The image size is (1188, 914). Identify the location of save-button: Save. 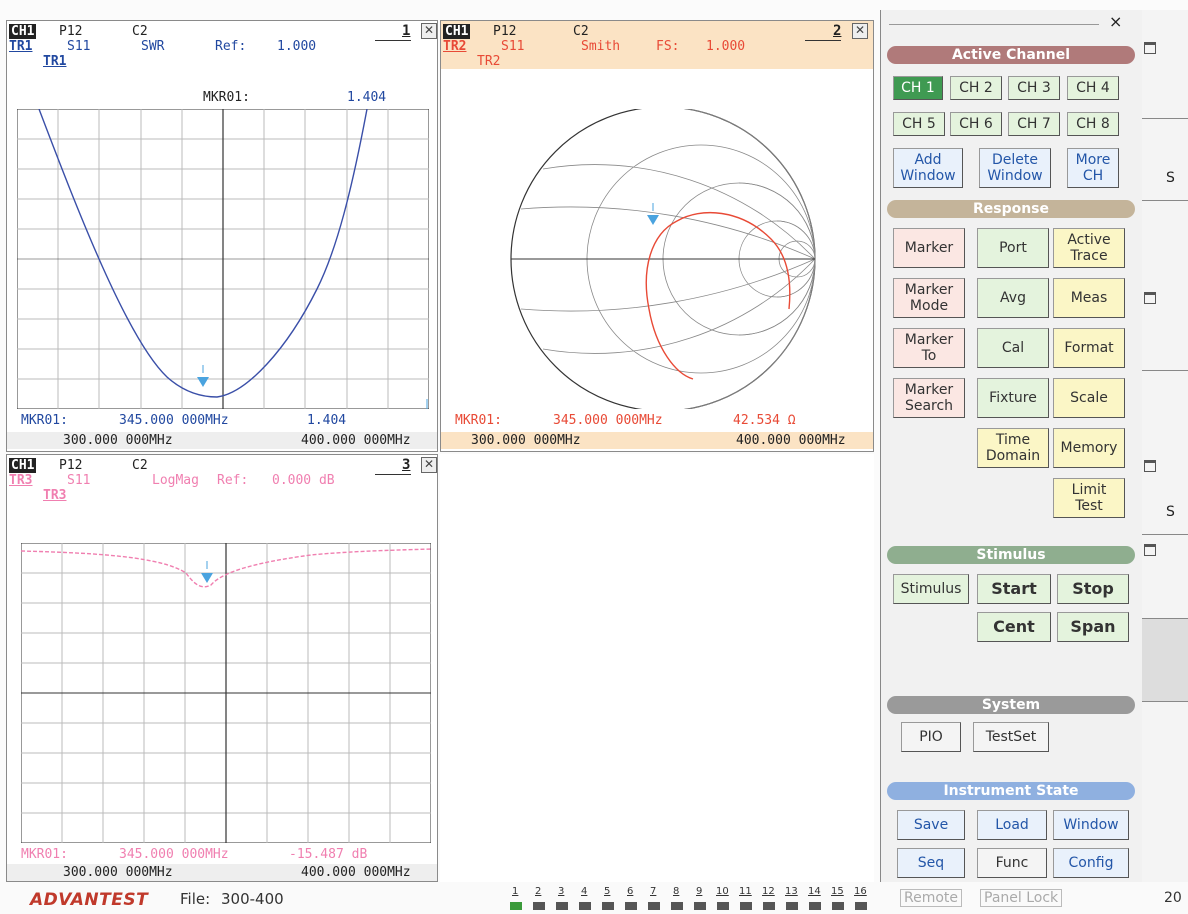
(931, 825).